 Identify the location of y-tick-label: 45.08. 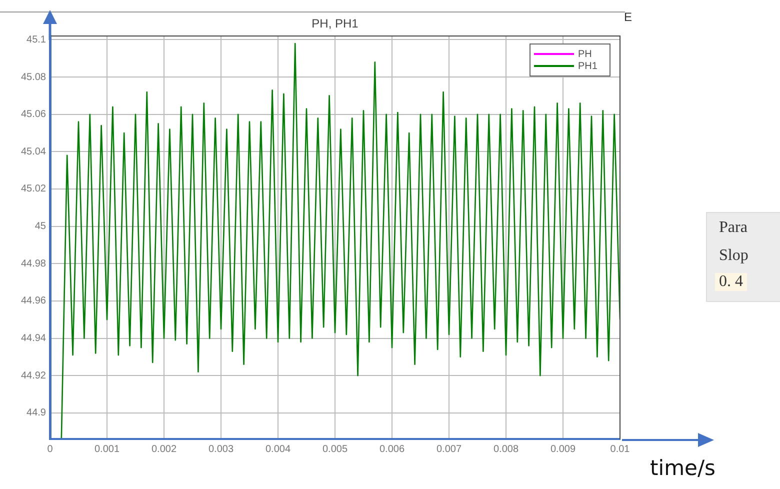
(33, 77).